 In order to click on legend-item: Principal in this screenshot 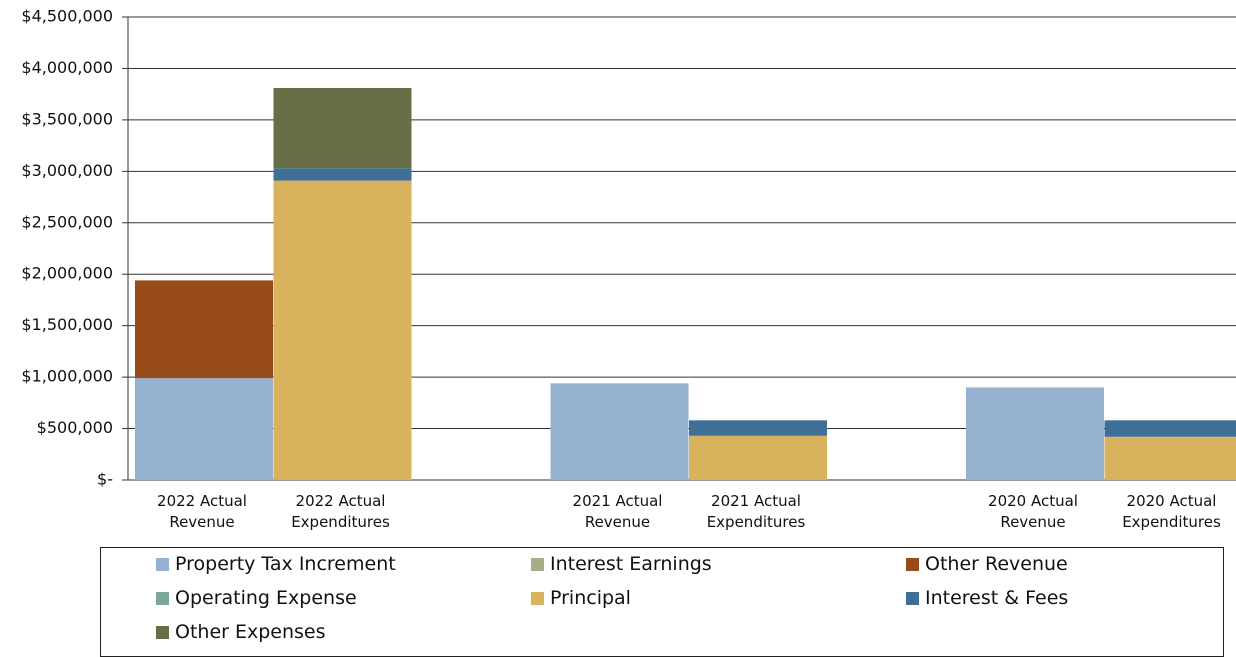, I will do `click(581, 598)`.